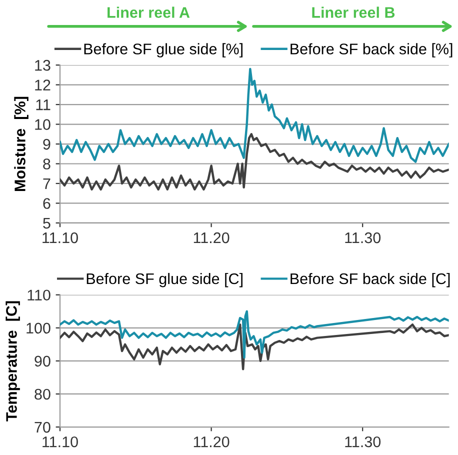 Image resolution: width=458 pixels, height=455 pixels. I want to click on y-tick-label: 11, so click(43, 105).